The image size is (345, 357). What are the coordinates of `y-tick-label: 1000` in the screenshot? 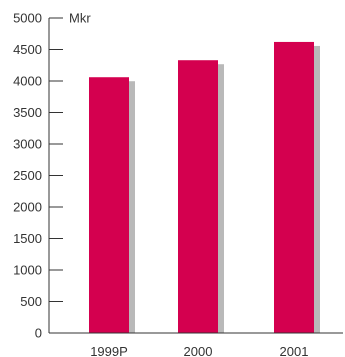 It's located at (27, 270).